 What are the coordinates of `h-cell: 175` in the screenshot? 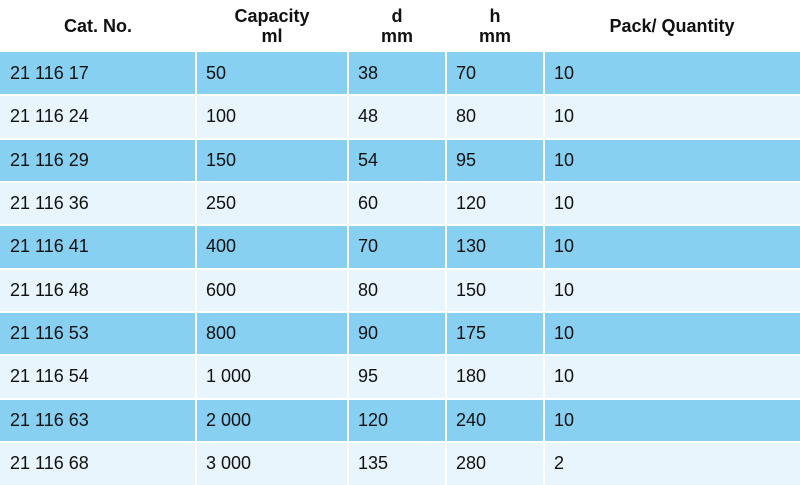 It's located at (471, 332).